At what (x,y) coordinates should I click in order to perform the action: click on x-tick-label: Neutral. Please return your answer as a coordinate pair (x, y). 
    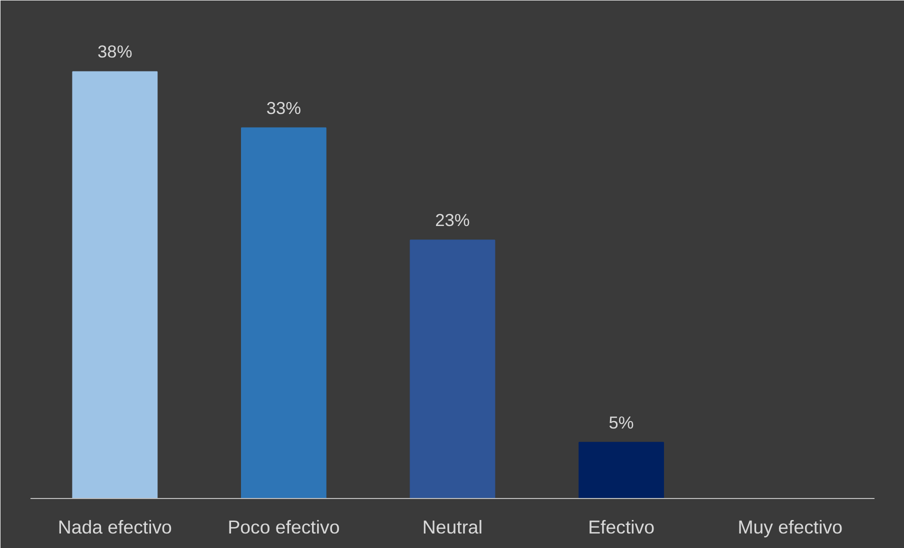
    Looking at the image, I should click on (452, 527).